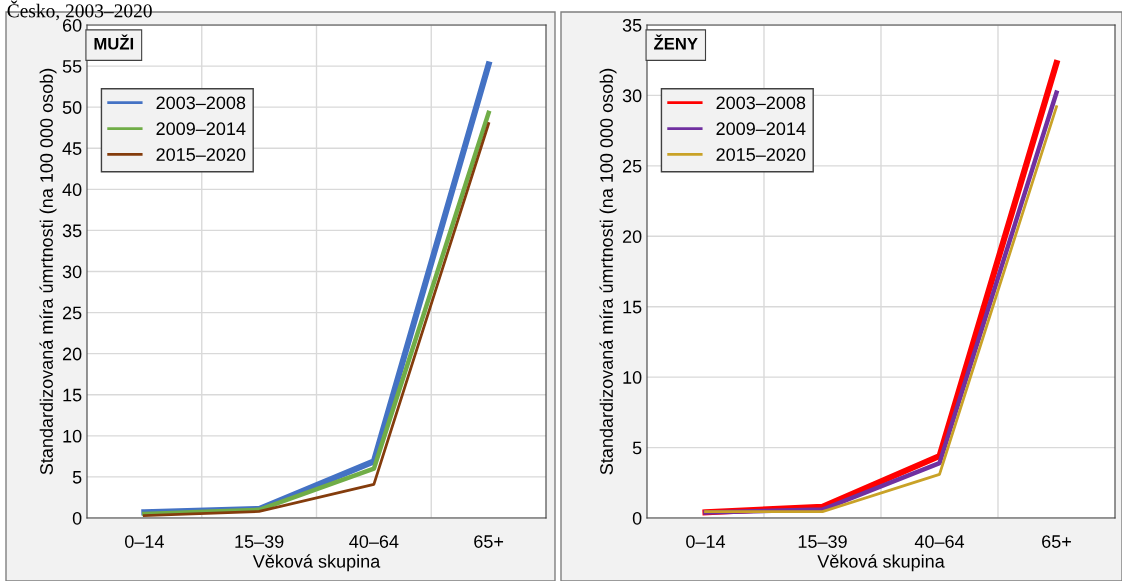 Image resolution: width=1122 pixels, height=581 pixels. What do you see at coordinates (72, 66) in the screenshot?
I see `y-tick-label: 55` at bounding box center [72, 66].